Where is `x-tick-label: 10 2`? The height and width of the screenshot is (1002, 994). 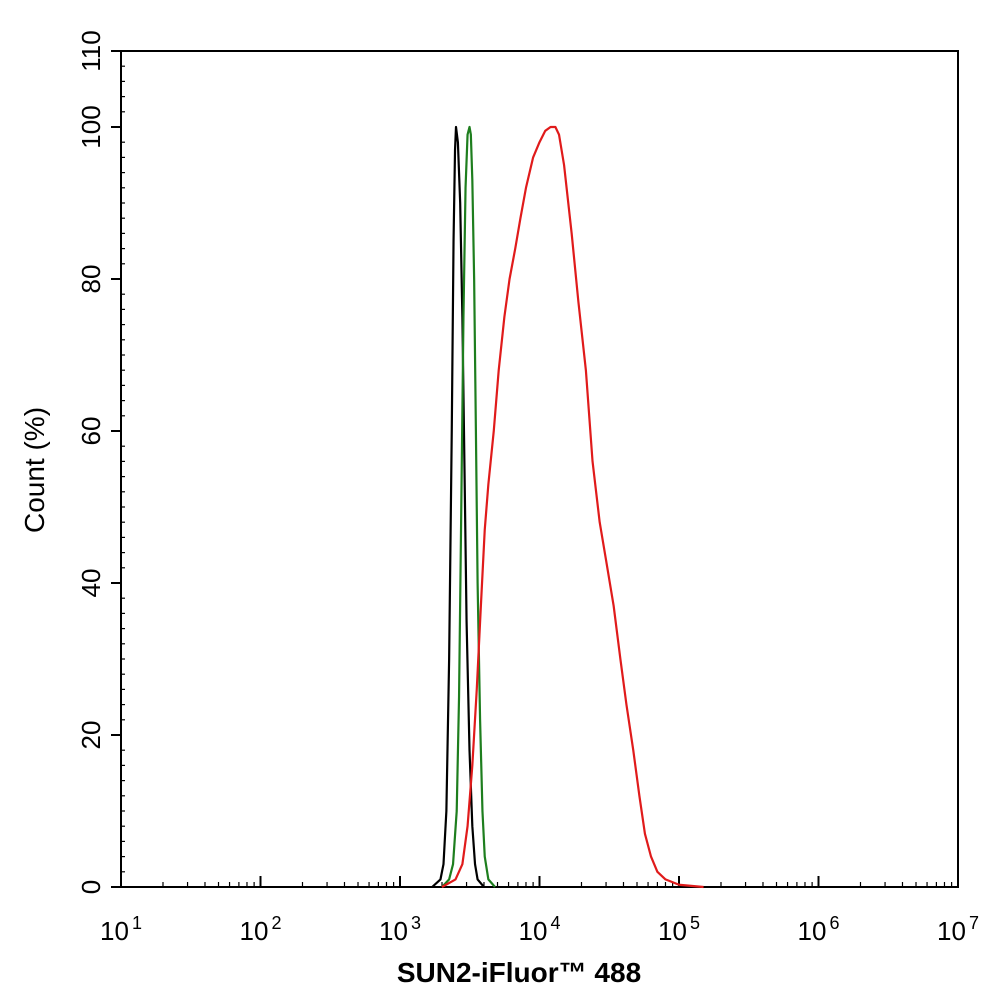 x-tick-label: 10 2 is located at coordinates (261, 929).